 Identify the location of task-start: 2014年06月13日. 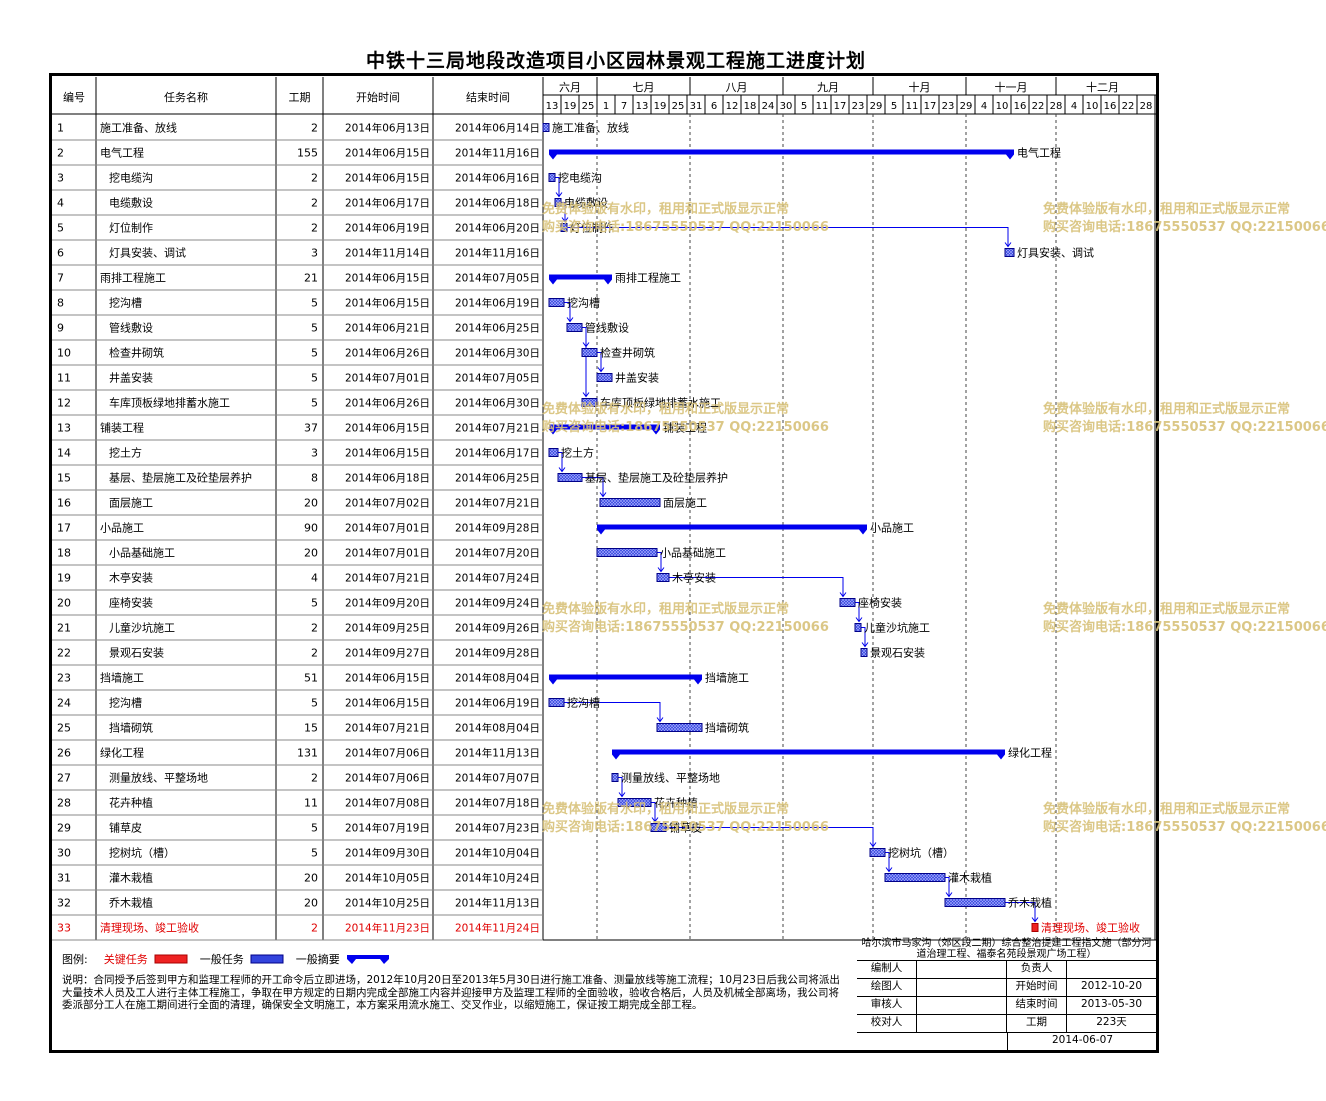
(387, 128).